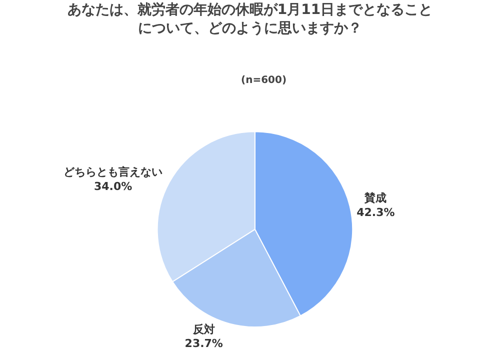  I want to click on data-label: 23.7%, so click(203, 343).